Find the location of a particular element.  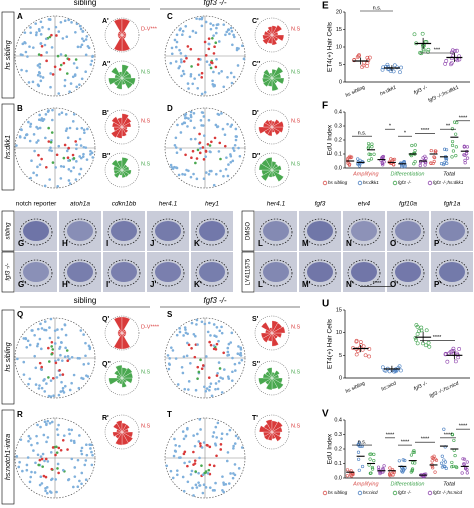

outline is located at coordinates (276, 232).